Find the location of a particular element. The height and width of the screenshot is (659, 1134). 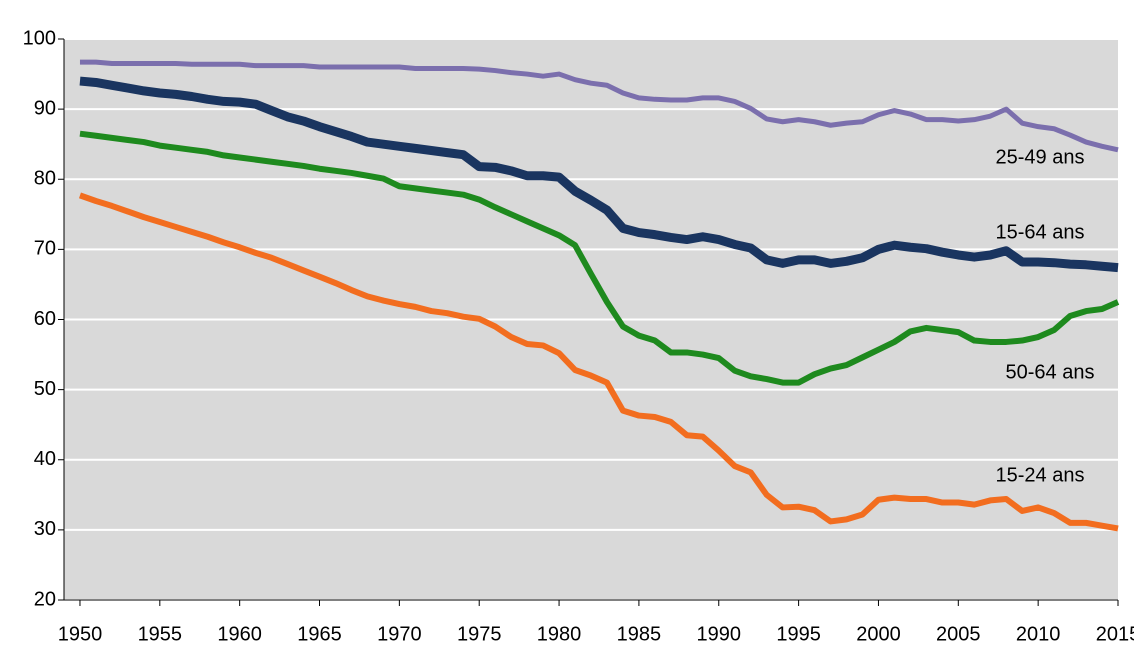

x-tick-label: 1950 is located at coordinates (80, 634).